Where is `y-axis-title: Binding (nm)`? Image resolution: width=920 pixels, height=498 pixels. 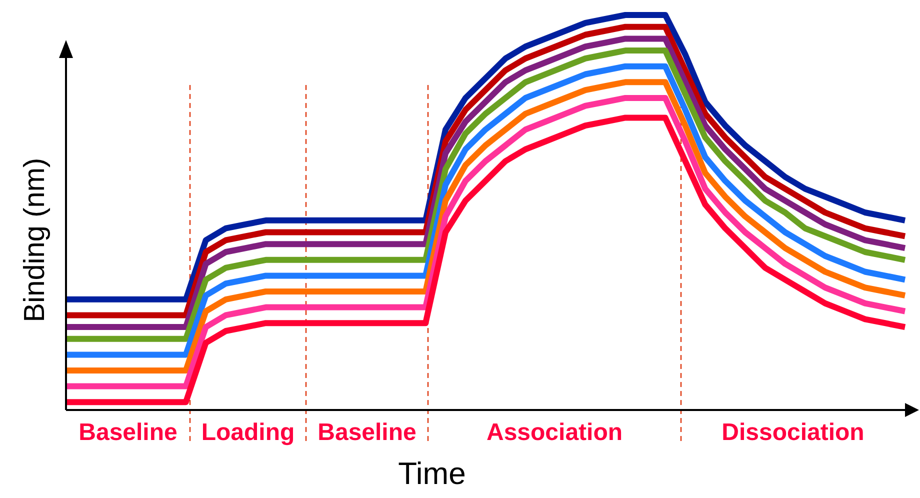 y-axis-title: Binding (nm) is located at coordinates (35, 240).